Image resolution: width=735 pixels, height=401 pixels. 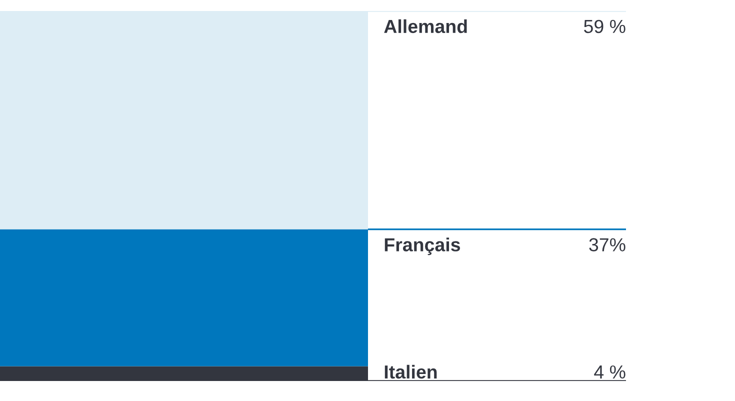 I want to click on series-label: Italien, so click(x=410, y=371).